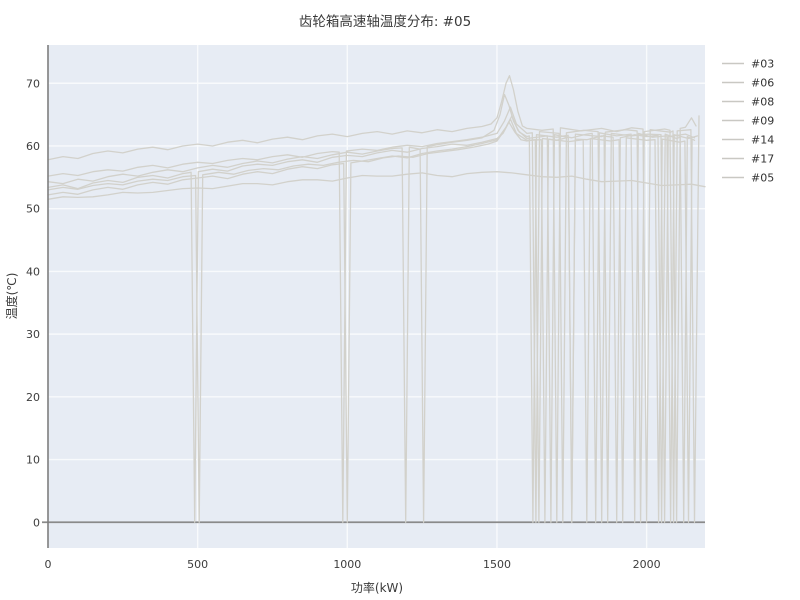  I want to click on y-tick-label: 50, so click(33, 209).